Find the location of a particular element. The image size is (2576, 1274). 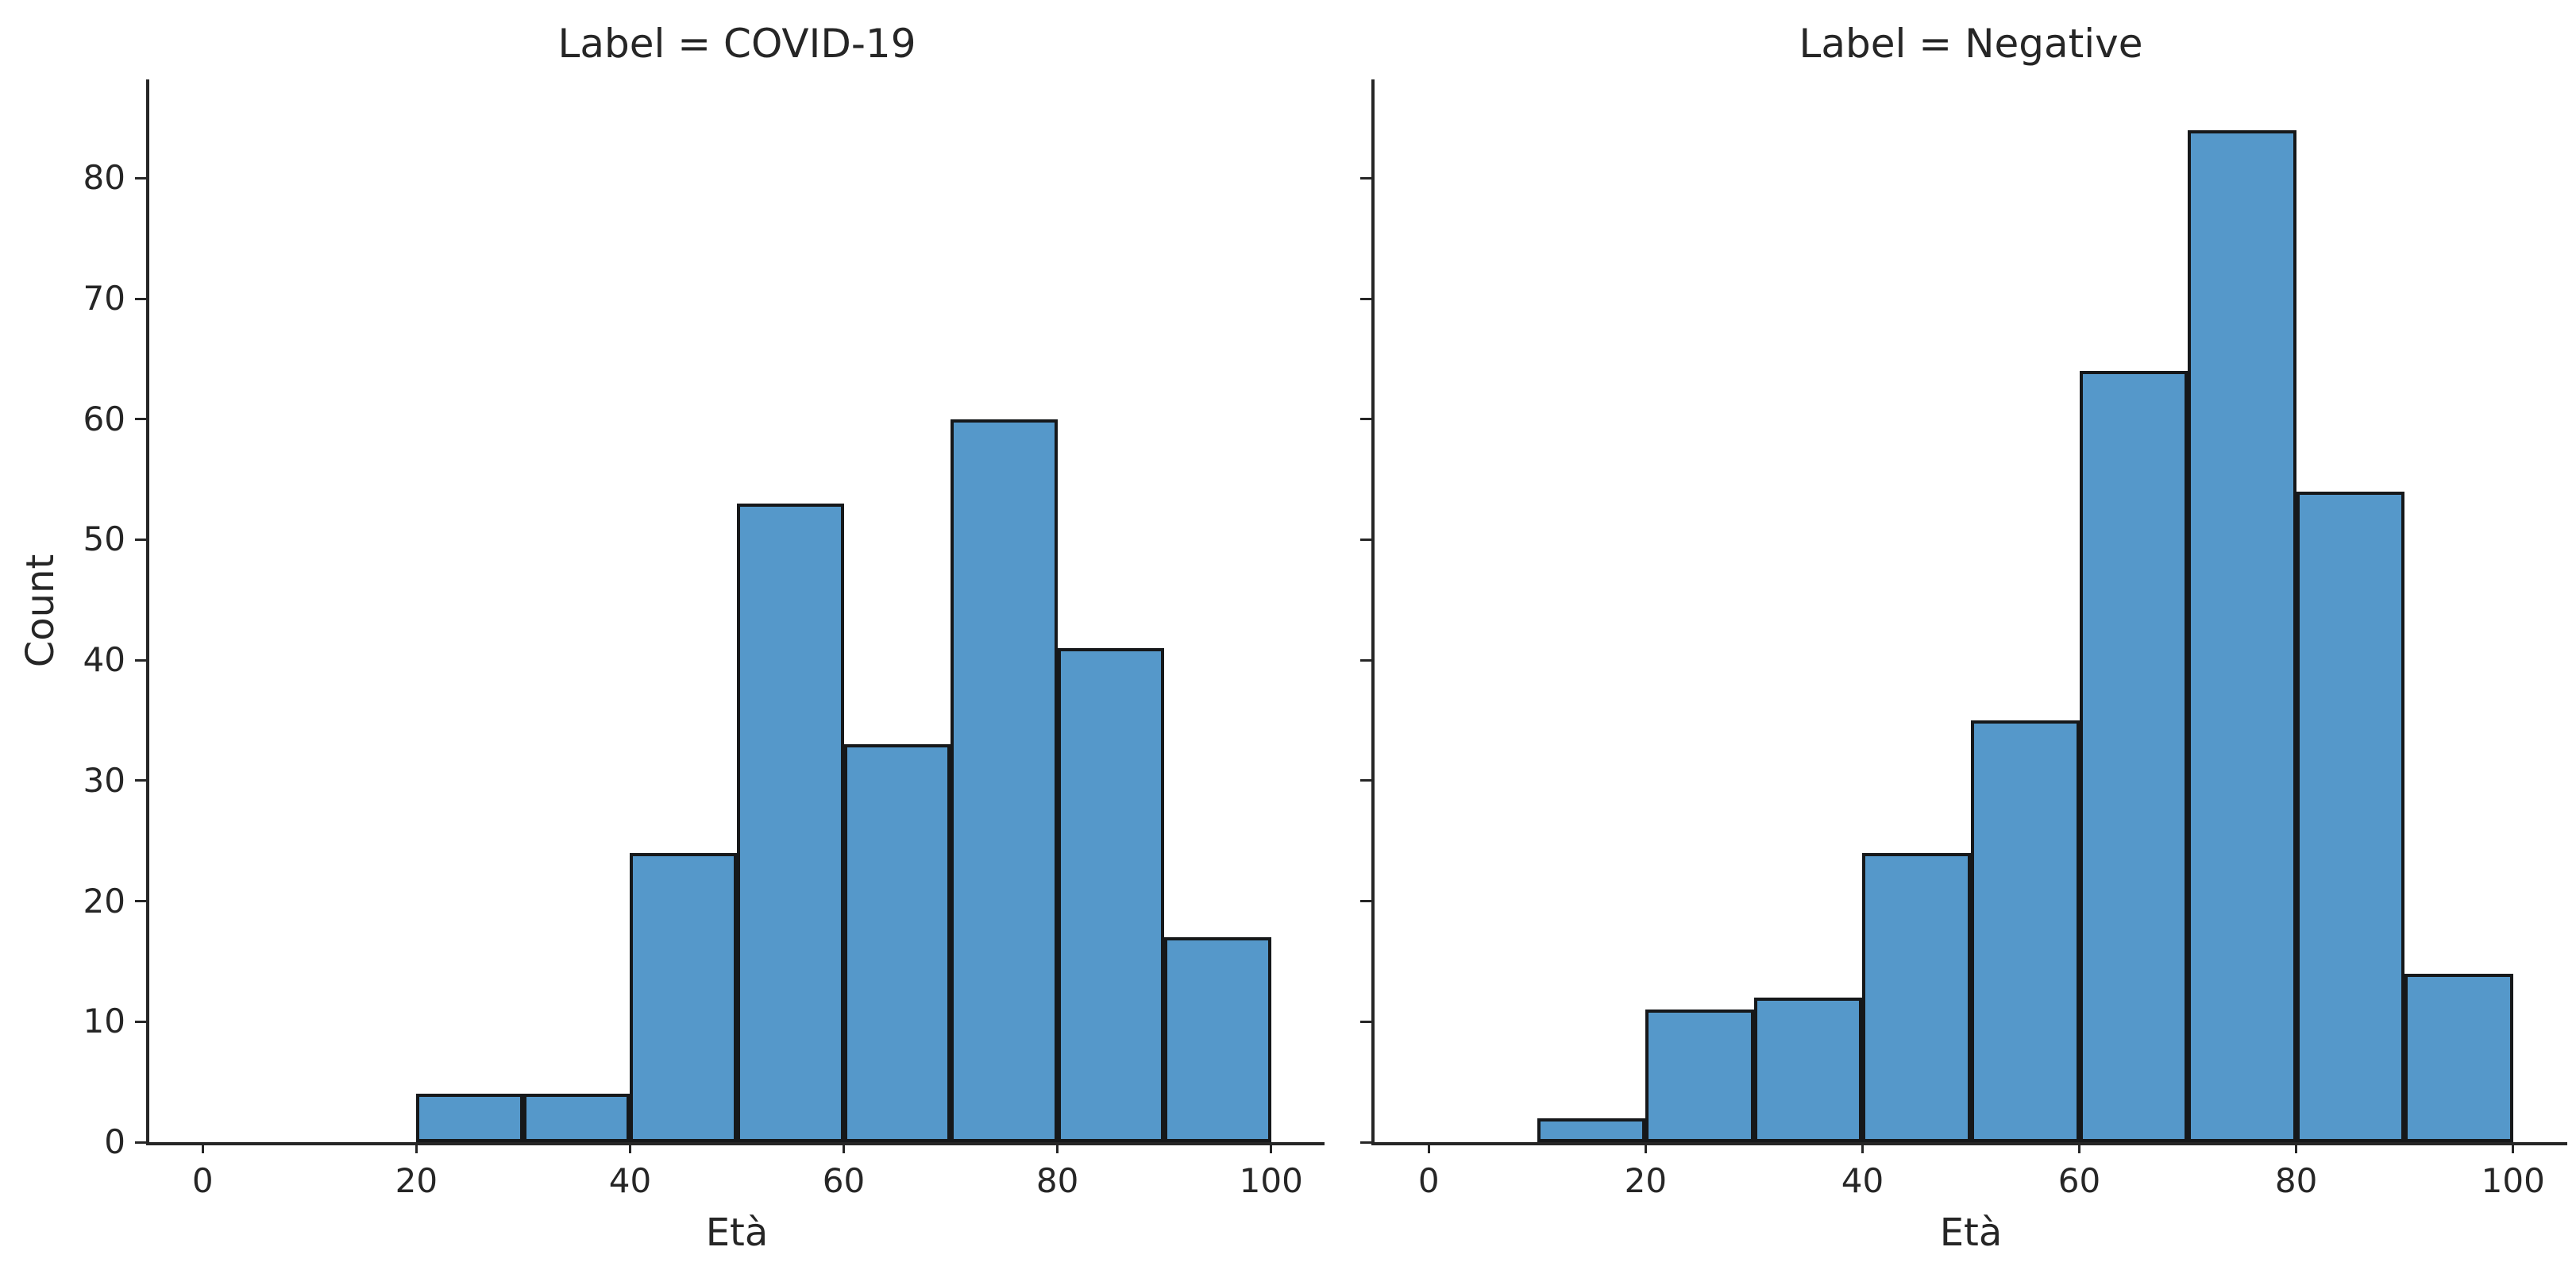

y-axis-label: Count is located at coordinates (40, 611).